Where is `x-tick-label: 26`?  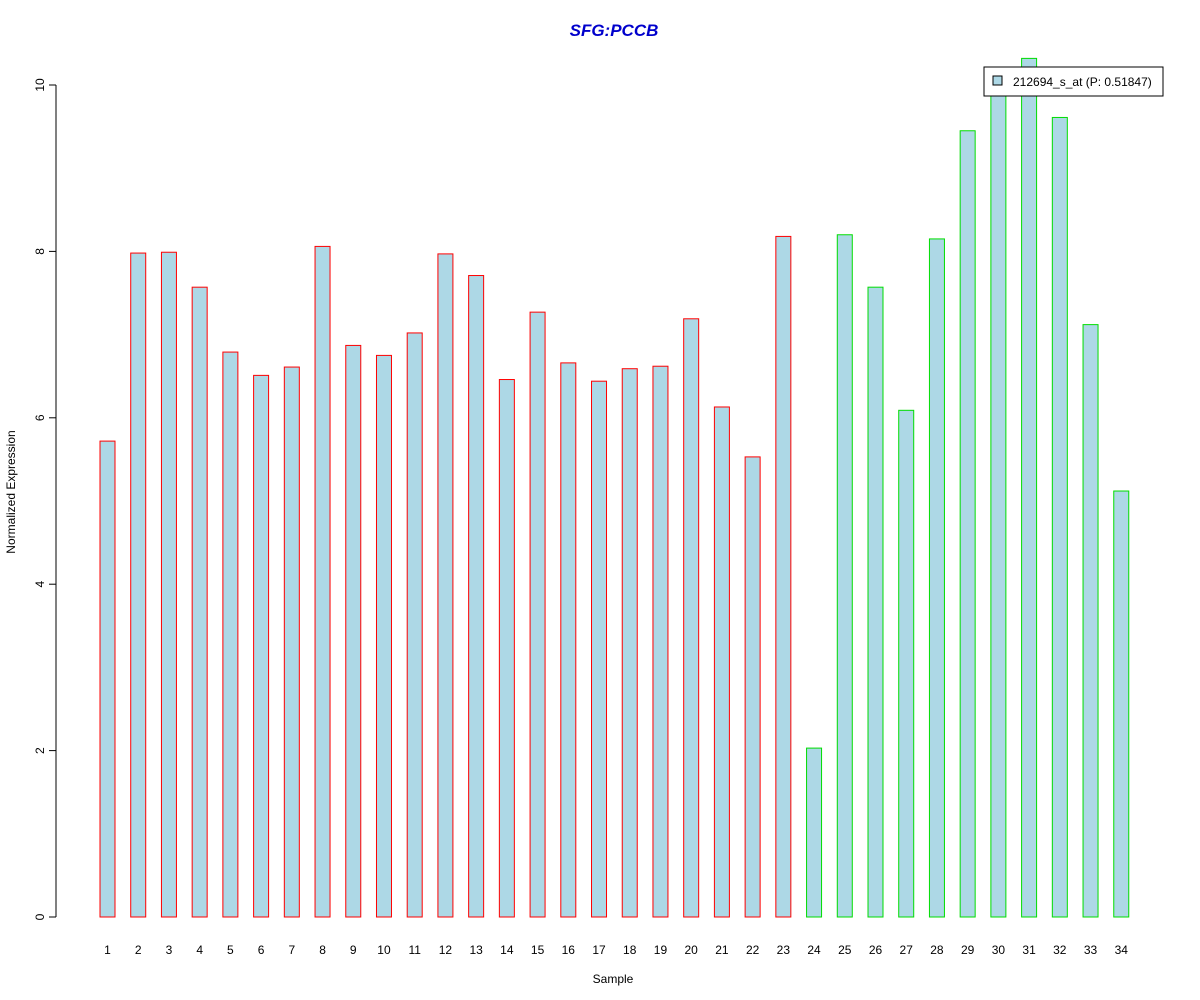
x-tick-label: 26 is located at coordinates (876, 950).